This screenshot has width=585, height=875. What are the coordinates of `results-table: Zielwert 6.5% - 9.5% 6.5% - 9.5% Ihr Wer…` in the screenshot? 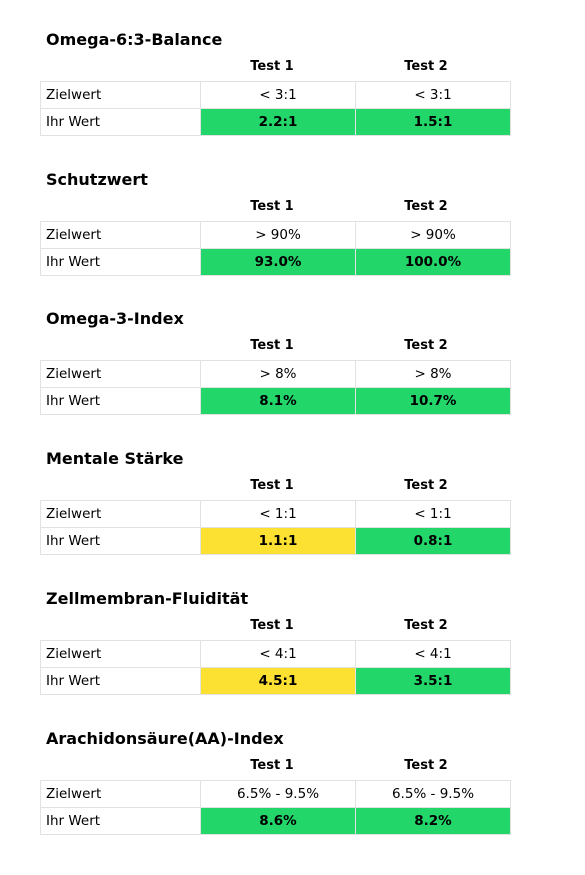 It's located at (275, 807).